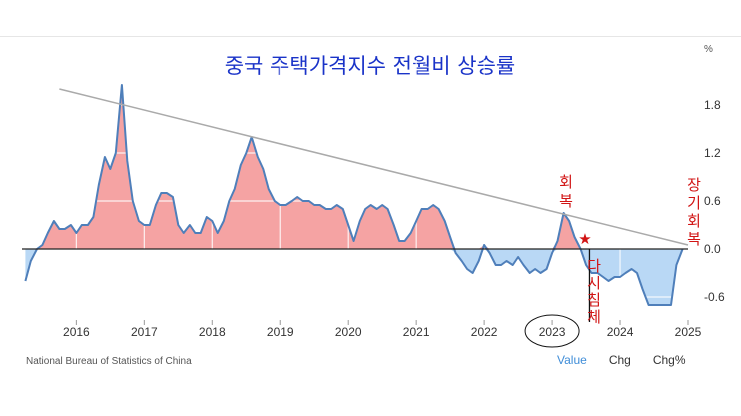 This screenshot has height=416, width=741. What do you see at coordinates (708, 49) in the screenshot?
I see `y-axis-unit: %` at bounding box center [708, 49].